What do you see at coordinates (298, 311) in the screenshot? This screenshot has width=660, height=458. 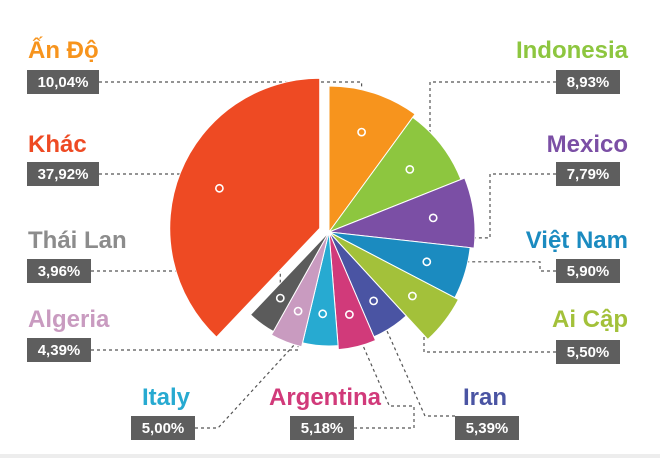 I see `slice-marker-algeria` at bounding box center [298, 311].